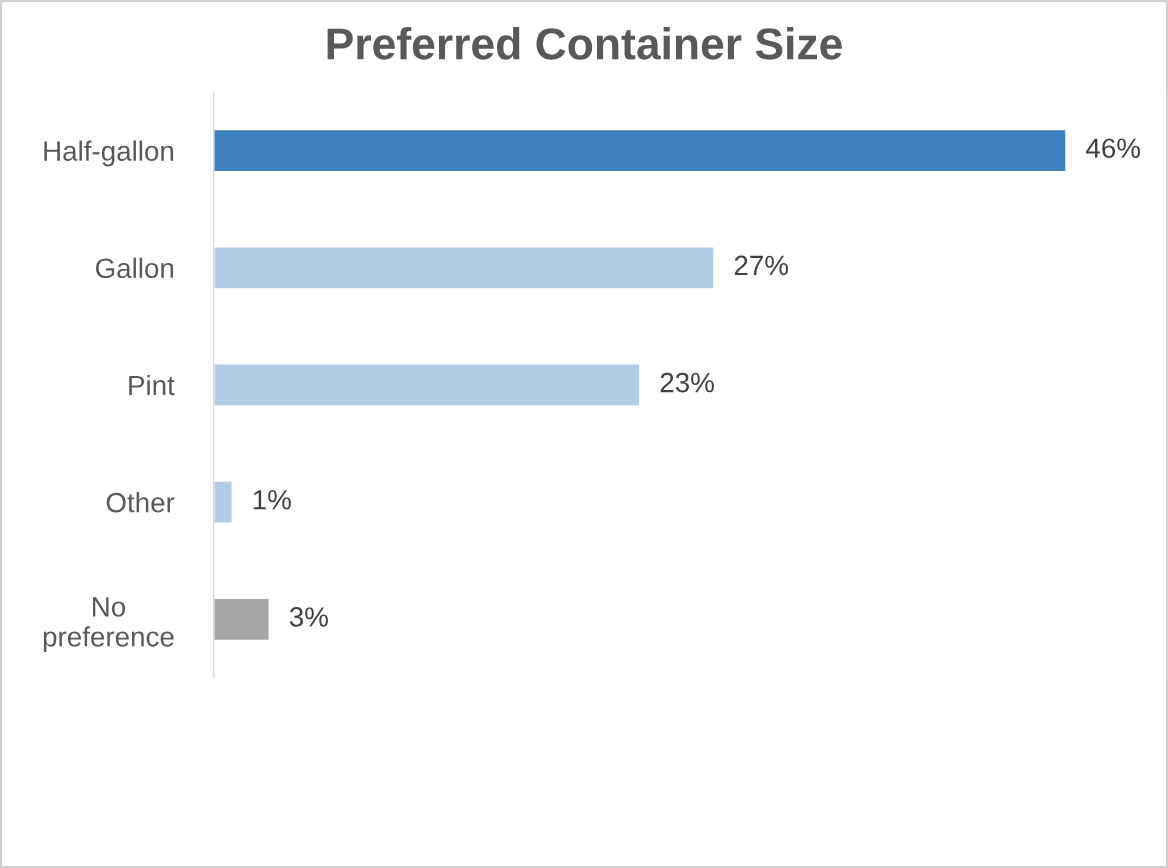 This screenshot has width=1168, height=868. I want to click on data-label: 46%, so click(1113, 148).